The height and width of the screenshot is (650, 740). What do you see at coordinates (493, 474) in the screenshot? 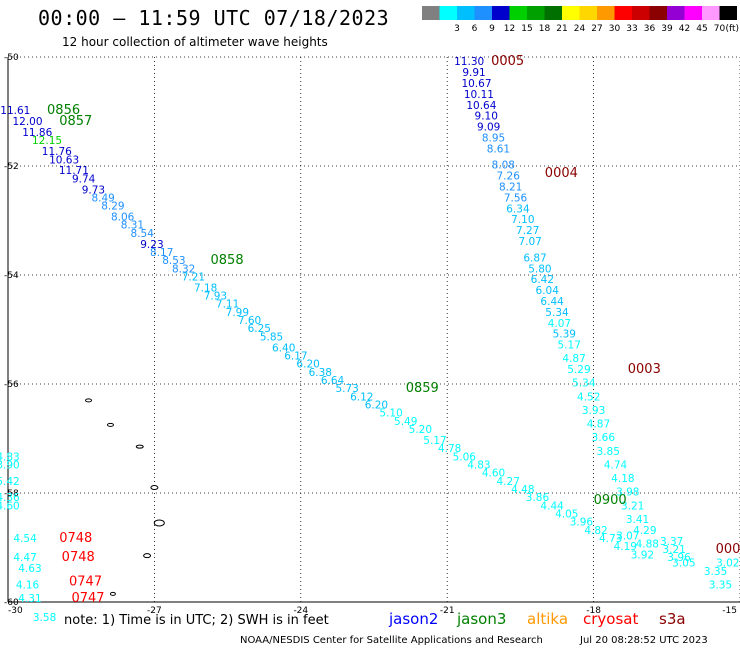
I see `wave-height-label: 4.60` at bounding box center [493, 474].